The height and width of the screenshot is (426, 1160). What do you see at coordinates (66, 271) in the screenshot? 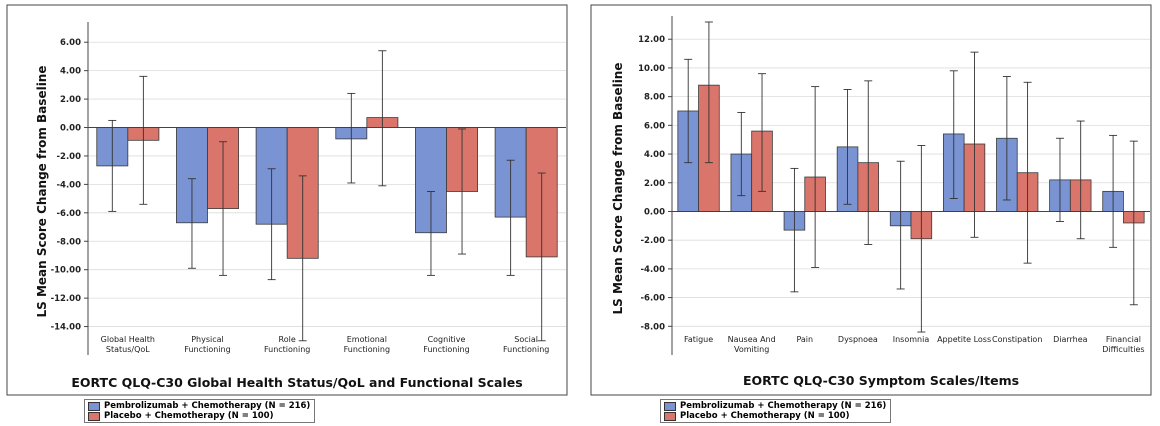
I see `y-tick-label: -10.00` at bounding box center [66, 271].